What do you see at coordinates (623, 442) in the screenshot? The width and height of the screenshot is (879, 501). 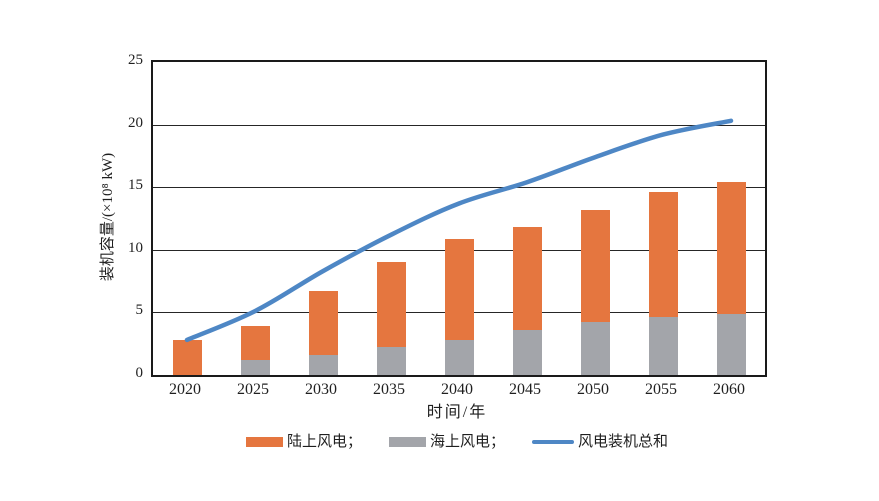 I see `legend-label-total: 风电装机总和` at bounding box center [623, 442].